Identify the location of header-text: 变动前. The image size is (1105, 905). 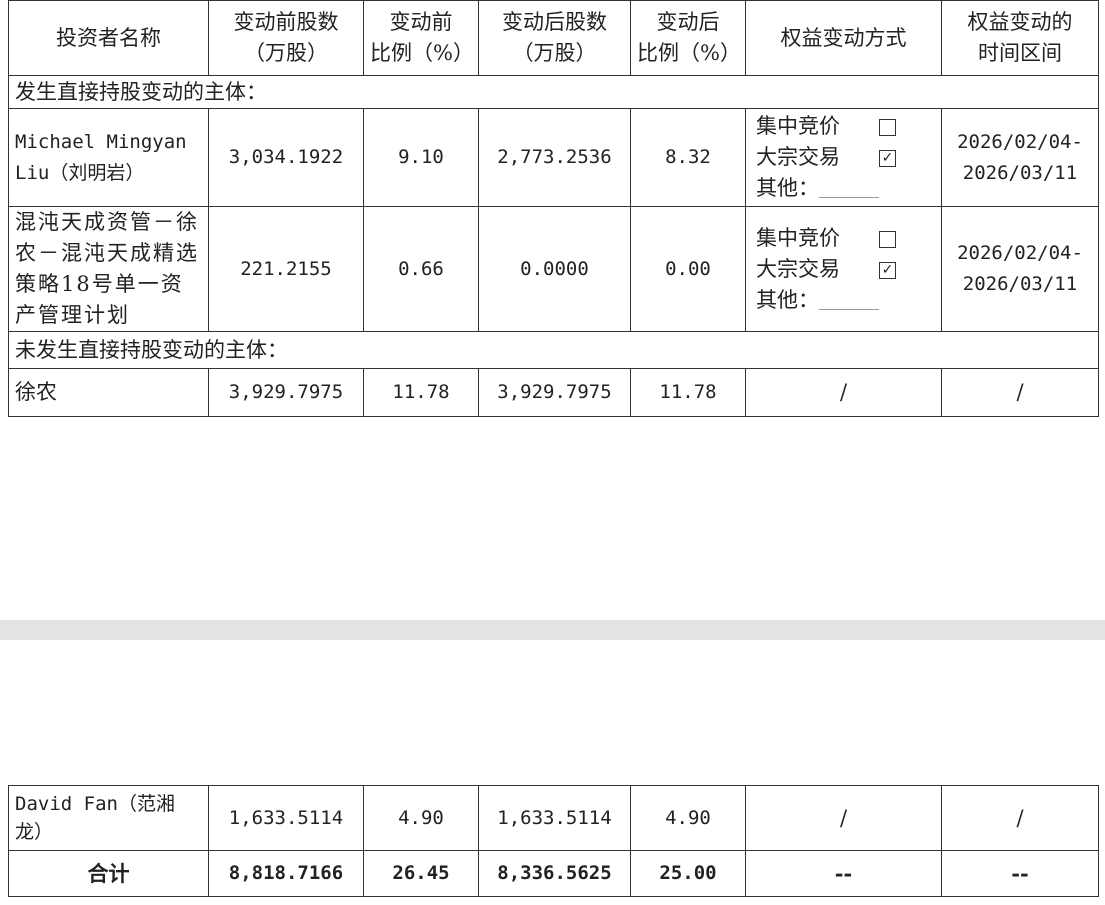
(421, 22).